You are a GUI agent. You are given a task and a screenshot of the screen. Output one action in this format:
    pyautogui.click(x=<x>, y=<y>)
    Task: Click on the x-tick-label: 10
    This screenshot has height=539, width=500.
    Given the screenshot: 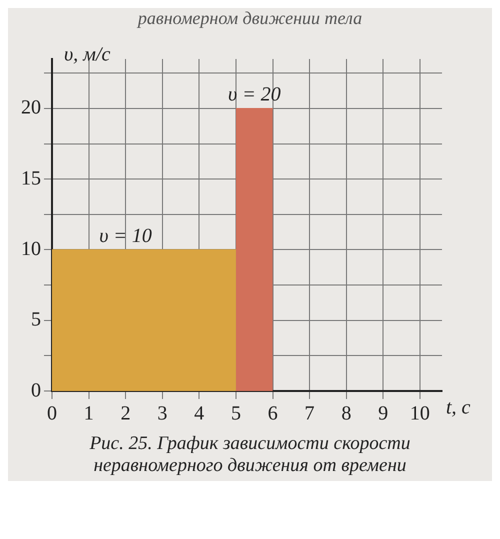 What is the action you would take?
    pyautogui.click(x=420, y=413)
    